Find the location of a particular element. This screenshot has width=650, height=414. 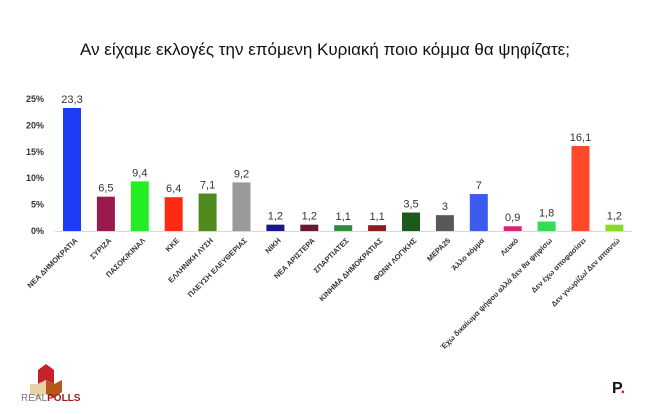

realpolls-logo: REALPOLLS is located at coordinates (53, 384).